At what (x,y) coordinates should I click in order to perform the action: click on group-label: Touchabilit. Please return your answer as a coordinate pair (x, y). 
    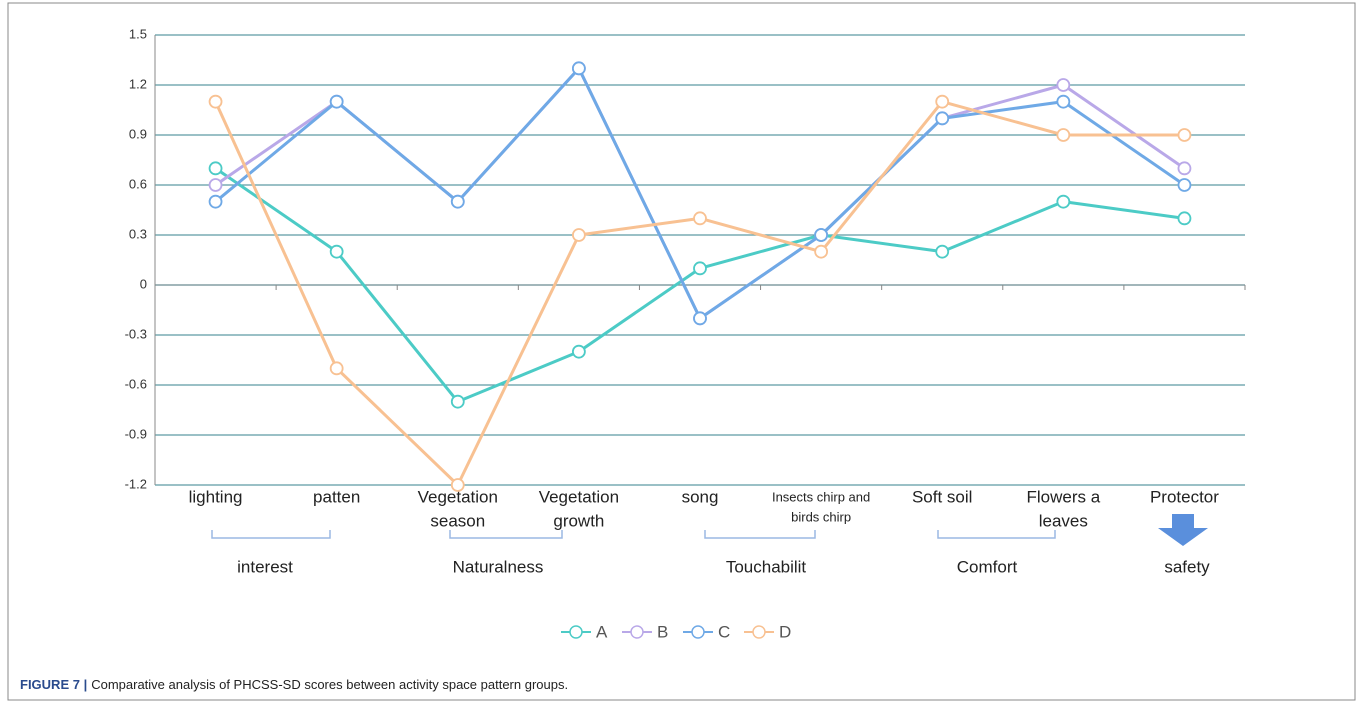
    Looking at the image, I should click on (766, 566).